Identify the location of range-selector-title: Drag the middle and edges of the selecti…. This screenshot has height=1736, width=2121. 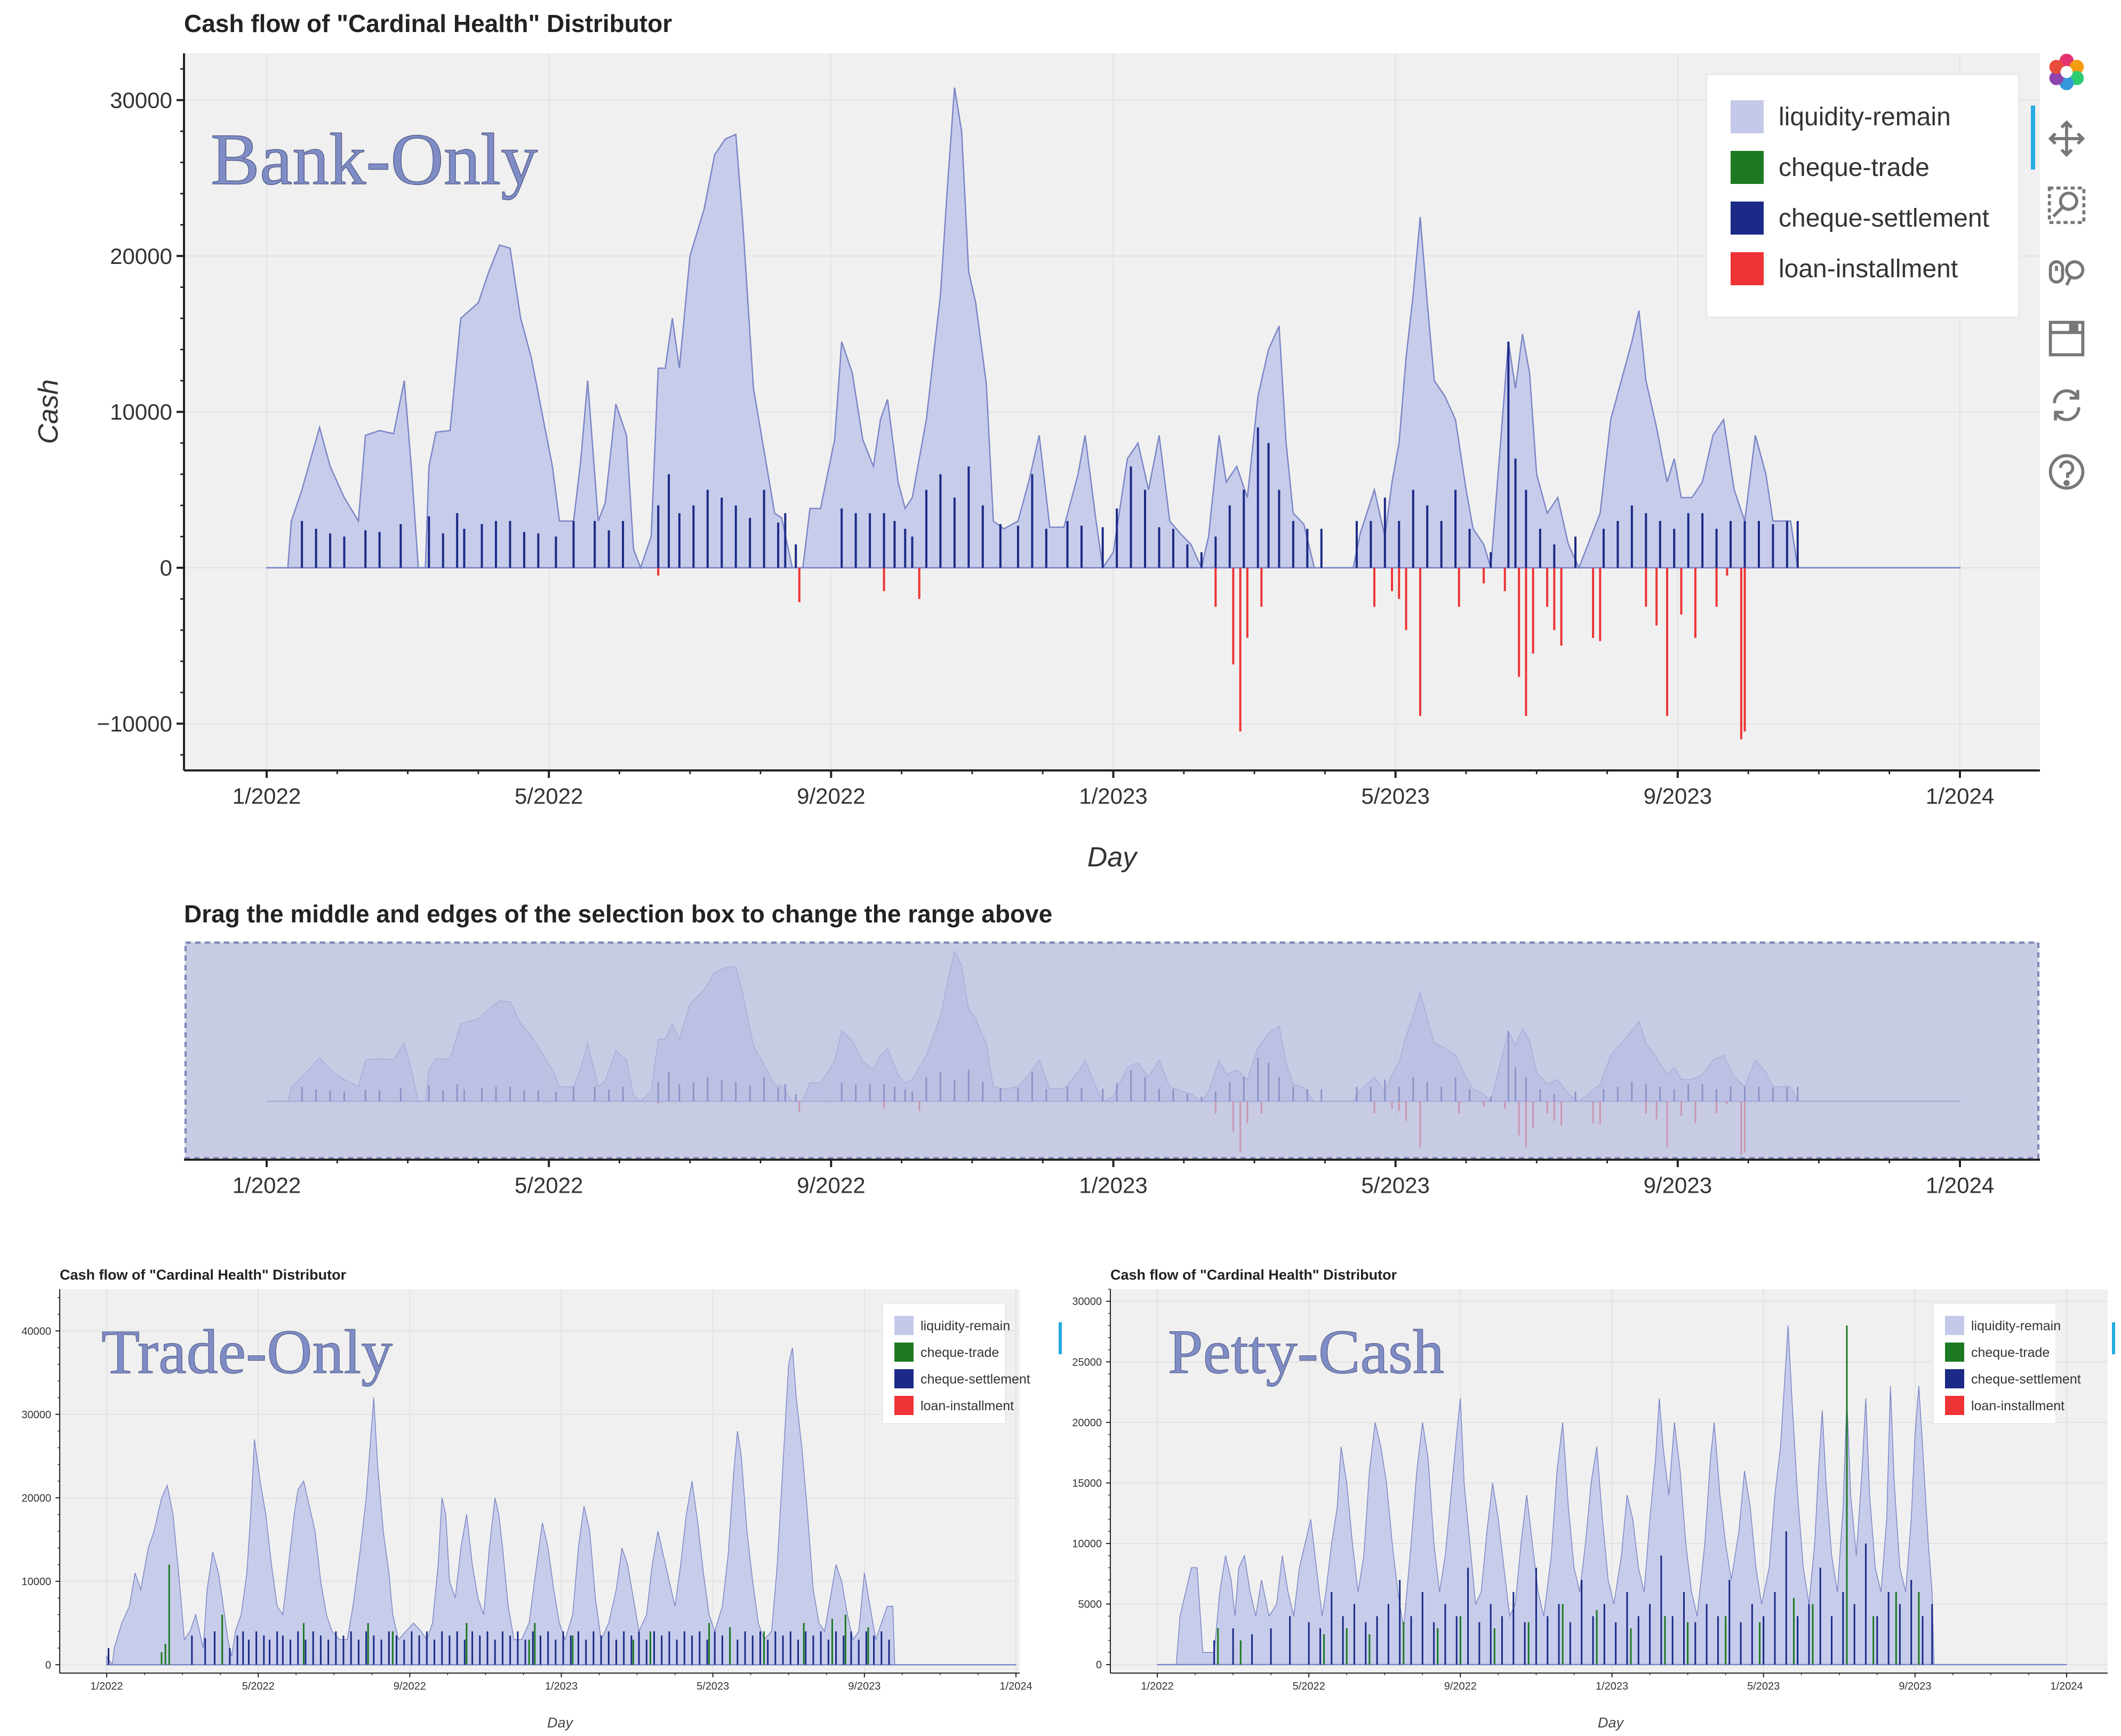
(618, 914).